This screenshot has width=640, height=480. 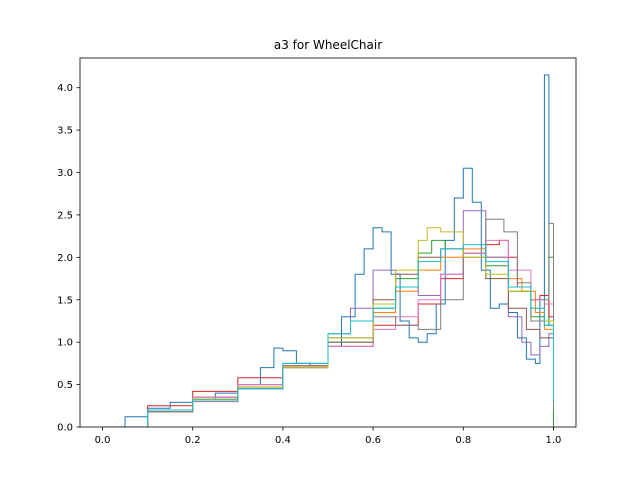 I want to click on y-tick-label: 0.0, so click(x=65, y=428).